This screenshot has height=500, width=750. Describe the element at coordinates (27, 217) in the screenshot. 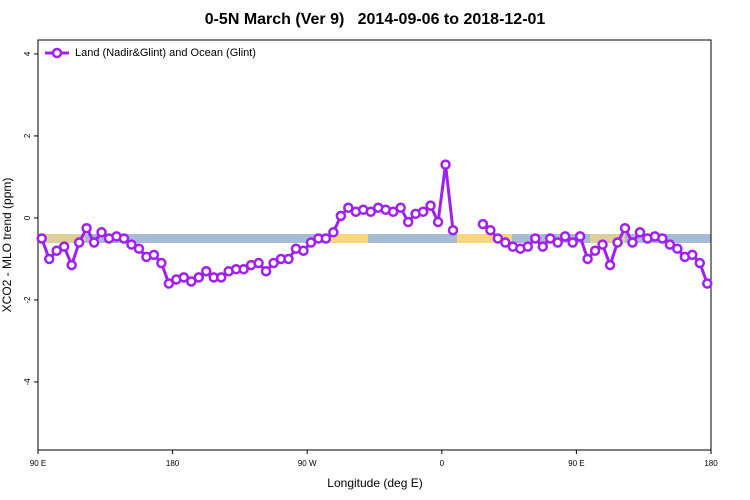

I see `y-tick-label: 0` at that location.